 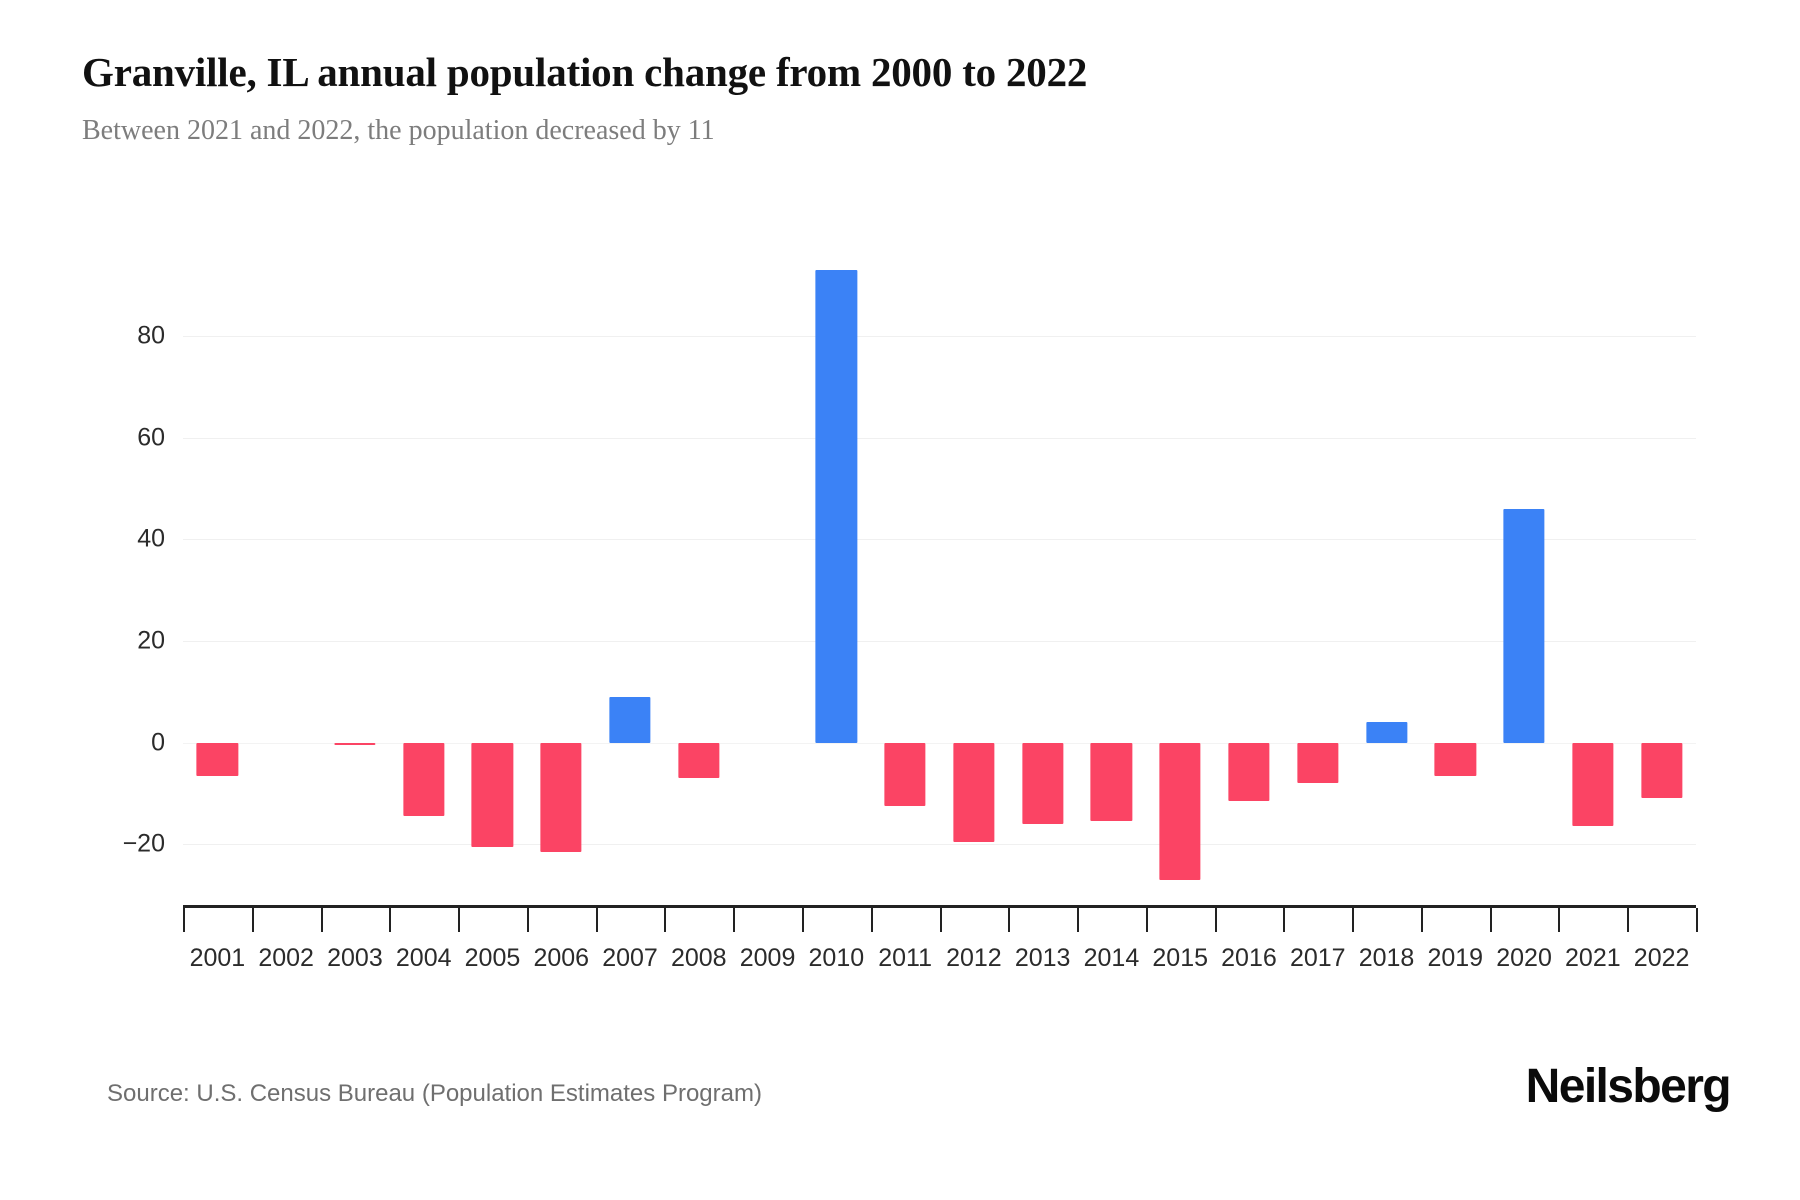 What do you see at coordinates (1661, 958) in the screenshot?
I see `x-axis-tick-label: 2022` at bounding box center [1661, 958].